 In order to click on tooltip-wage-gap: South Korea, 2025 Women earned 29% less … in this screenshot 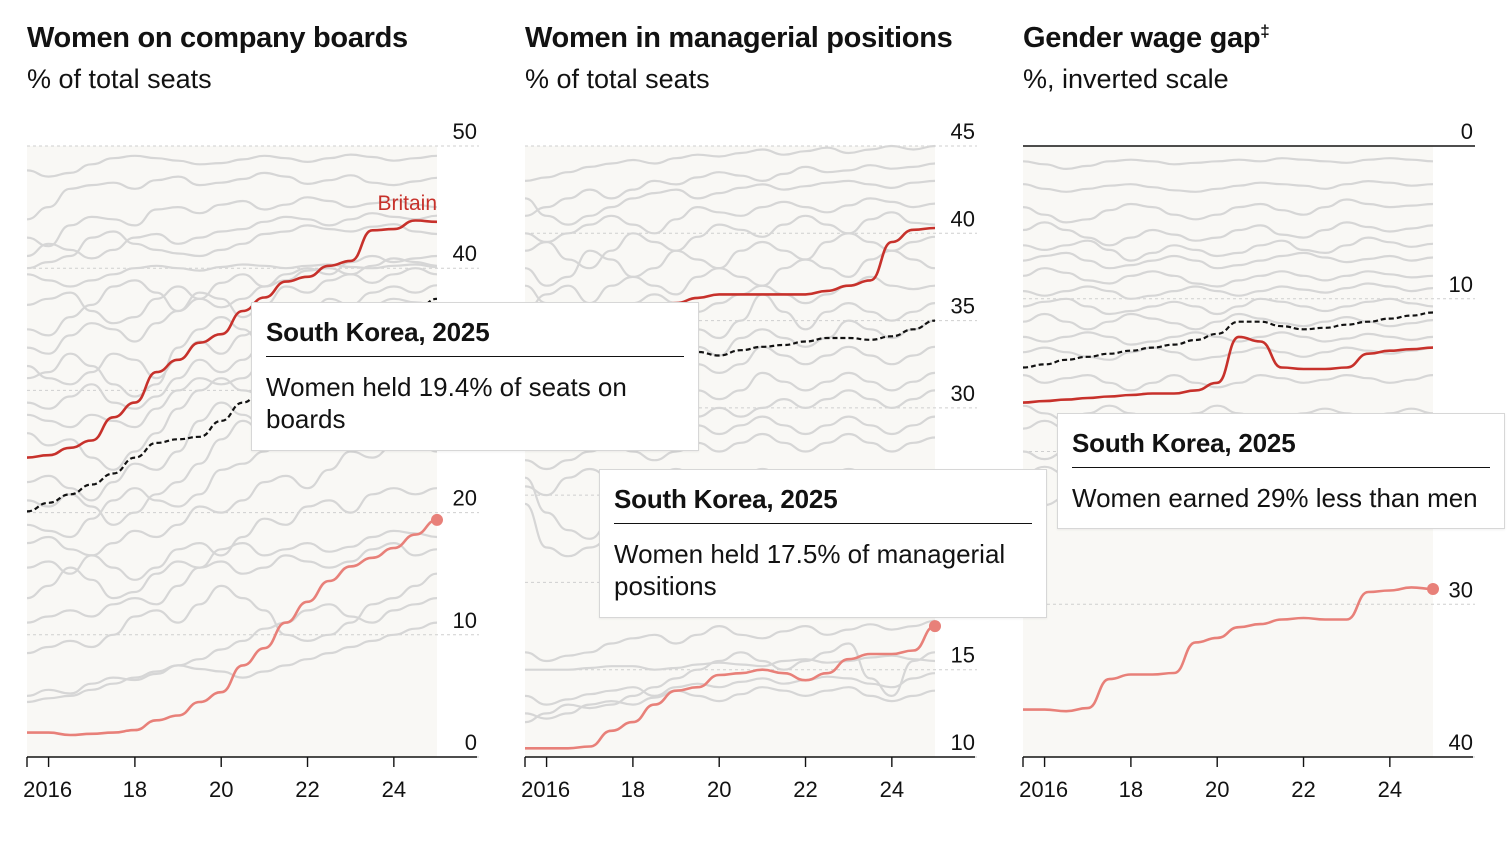, I will do `click(1281, 471)`.